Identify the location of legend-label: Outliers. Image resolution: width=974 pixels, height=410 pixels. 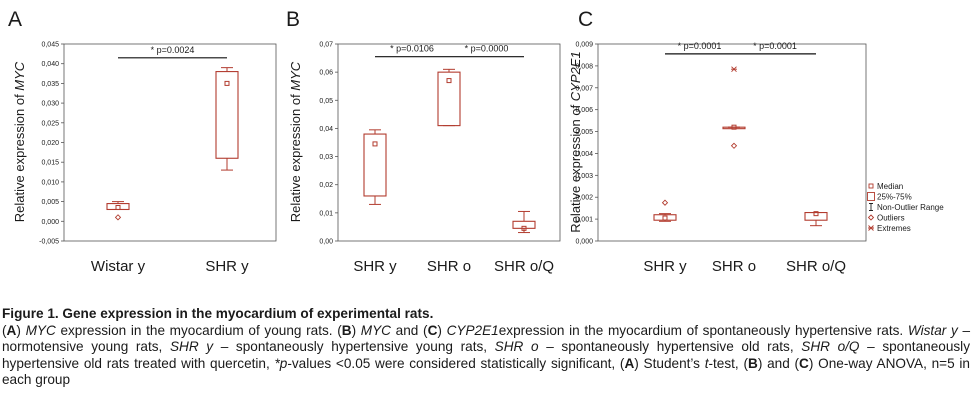
(891, 218).